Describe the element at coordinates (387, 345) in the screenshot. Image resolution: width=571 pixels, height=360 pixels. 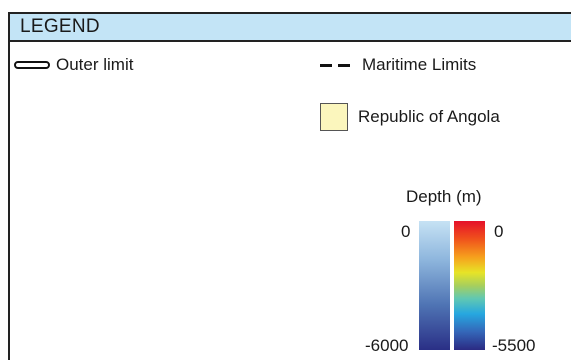
I see `left-bar-bottom-label: -6000` at that location.